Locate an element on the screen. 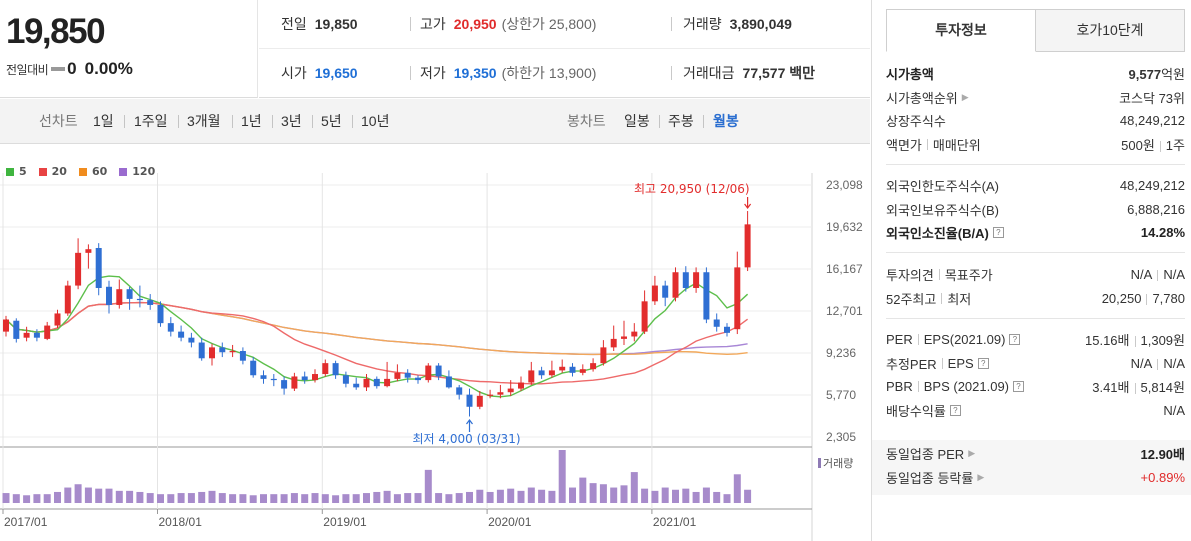 This screenshot has height=541, width=1191. amount-cell: 거래대금 77,577 백만 is located at coordinates (749, 73).